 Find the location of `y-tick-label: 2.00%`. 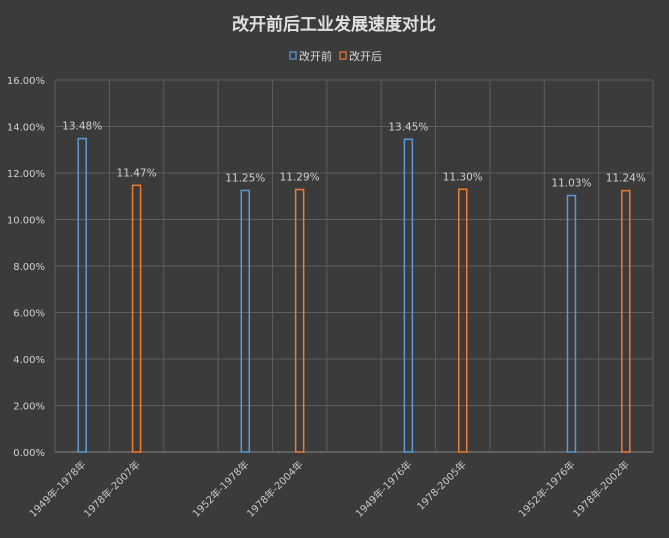

y-tick-label: 2.00% is located at coordinates (29, 407).